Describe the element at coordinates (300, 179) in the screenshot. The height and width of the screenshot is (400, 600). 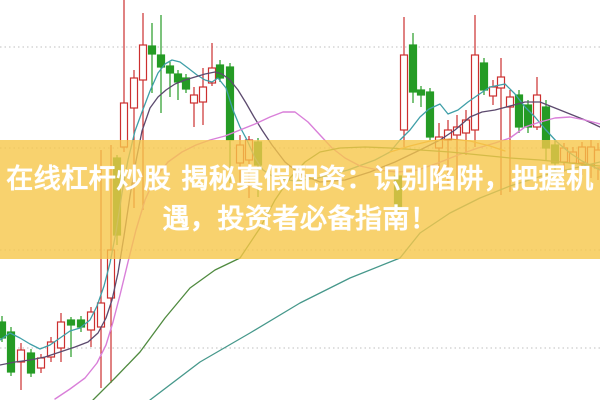
I see `headline-line-1: 在线杠杆炒股 揭秘真假配资：识别陷阱，把握机` at that location.